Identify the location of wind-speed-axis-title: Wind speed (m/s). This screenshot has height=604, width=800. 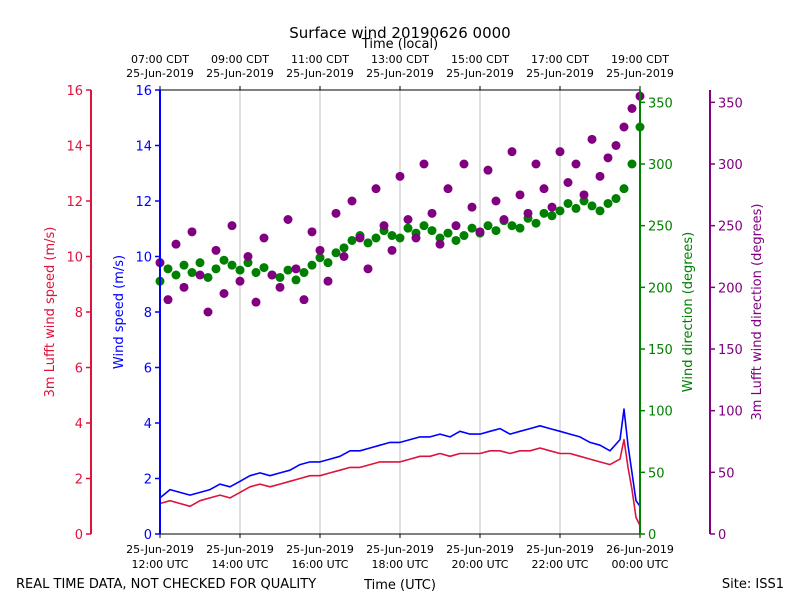
(119, 312).